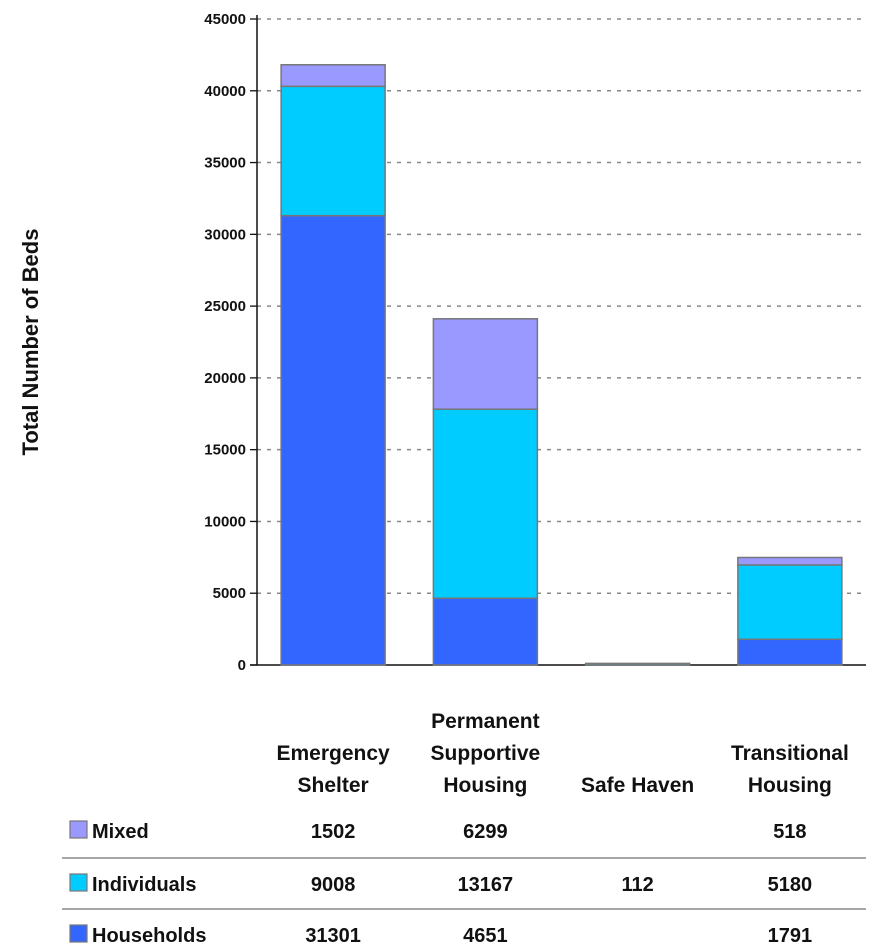 The height and width of the screenshot is (947, 870). I want to click on y-tick-label: 10000, so click(225, 521).